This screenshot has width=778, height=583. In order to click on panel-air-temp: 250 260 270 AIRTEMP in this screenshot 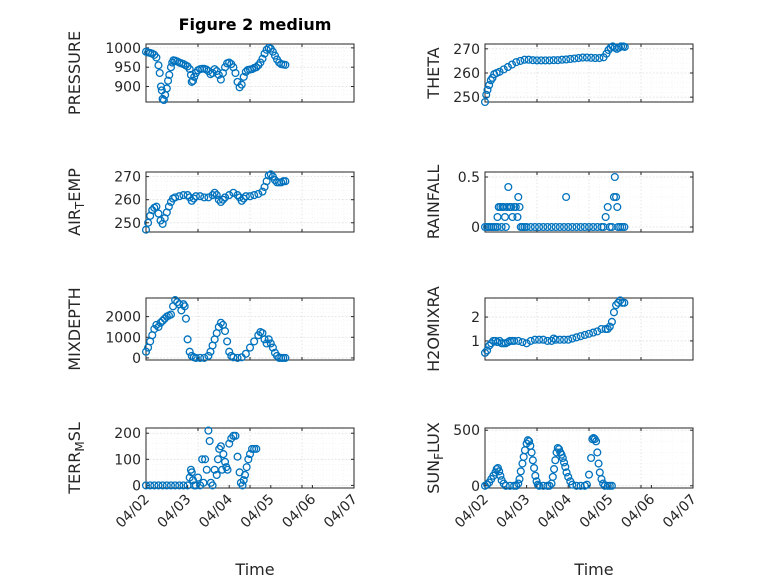, I will do `click(210, 202)`.